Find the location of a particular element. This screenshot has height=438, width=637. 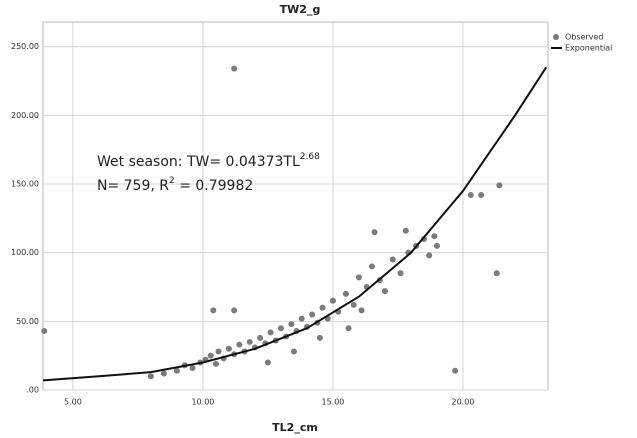

annotation-part: N= 759, R is located at coordinates (133, 186).